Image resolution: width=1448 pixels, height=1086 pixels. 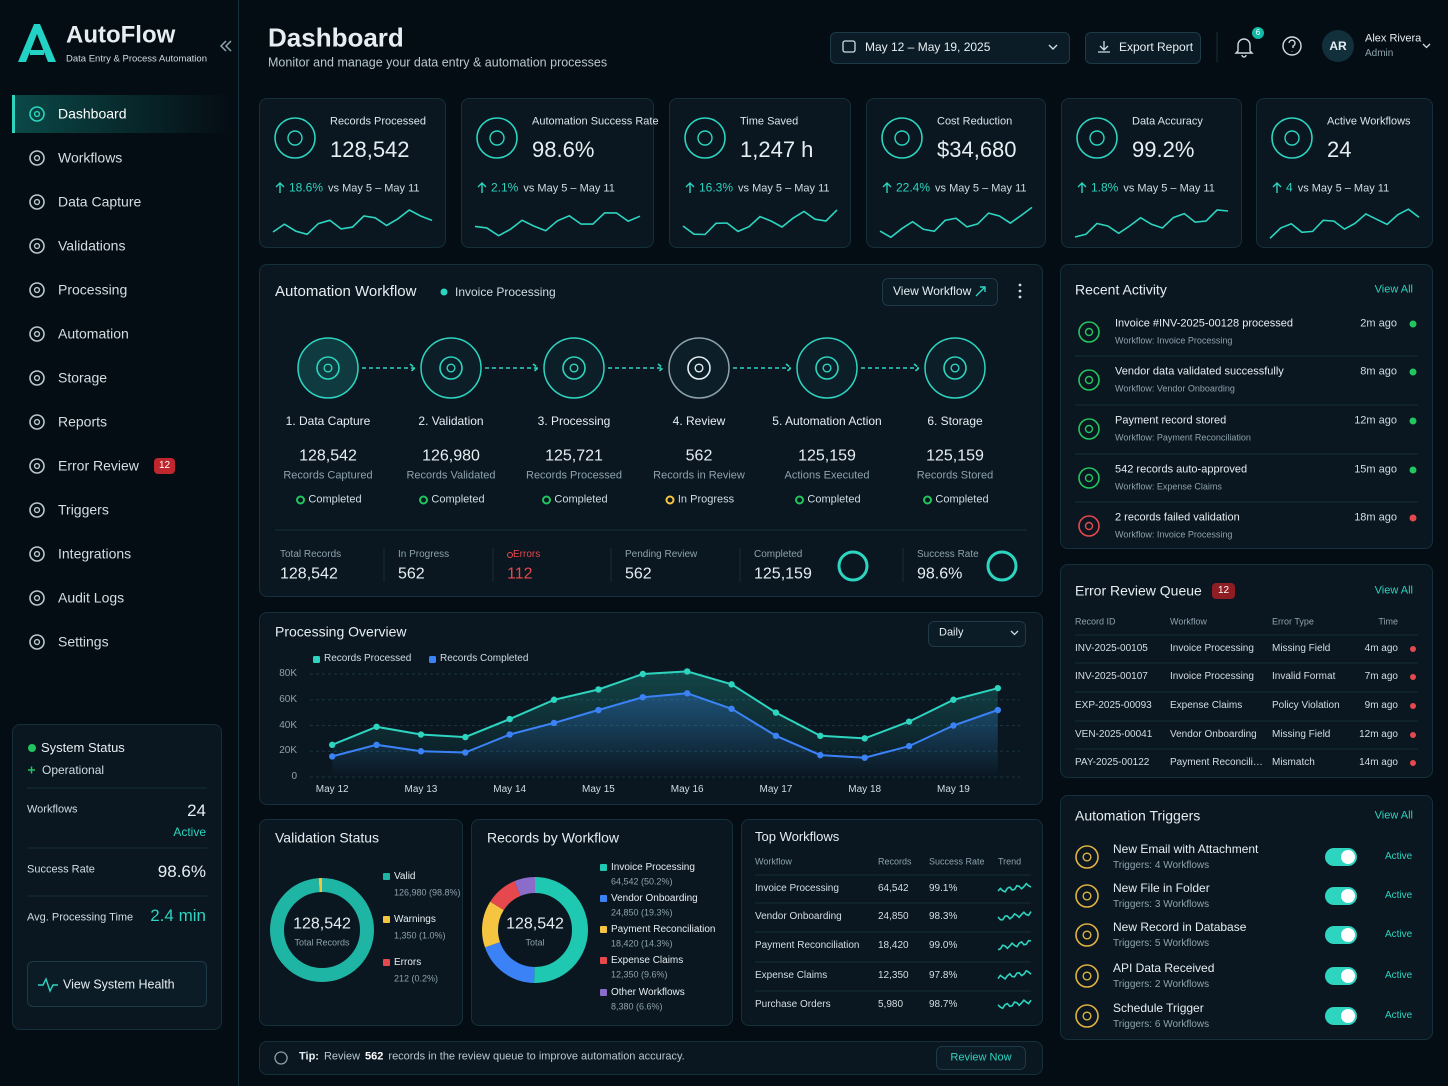 I want to click on nav-item: Error Review, so click(x=98, y=465).